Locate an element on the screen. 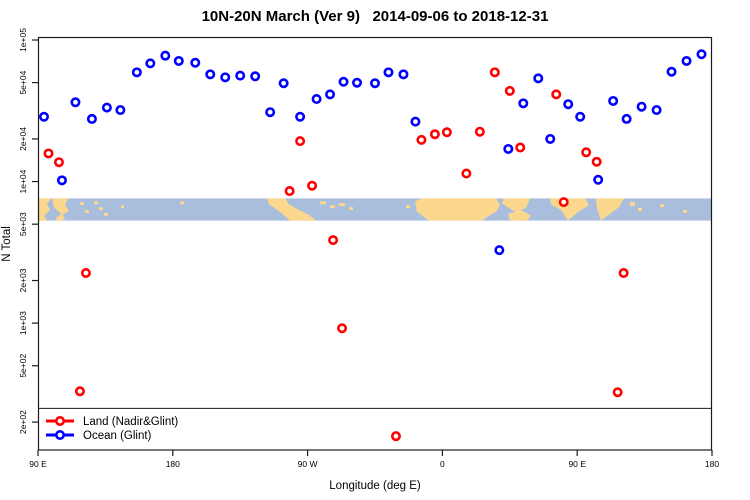  y-tick-label: 2e+04 is located at coordinates (23, 139).